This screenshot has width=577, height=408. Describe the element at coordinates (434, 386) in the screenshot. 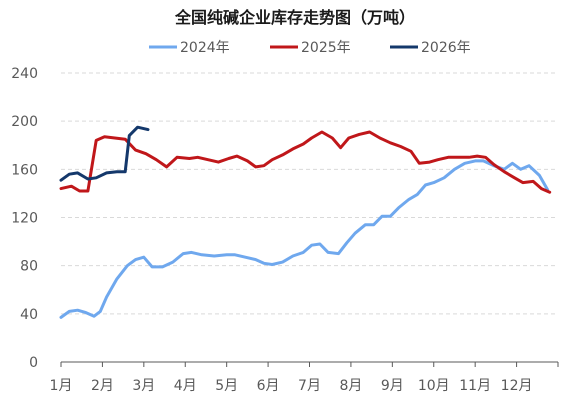

I see `x-tick-label: 10月` at that location.